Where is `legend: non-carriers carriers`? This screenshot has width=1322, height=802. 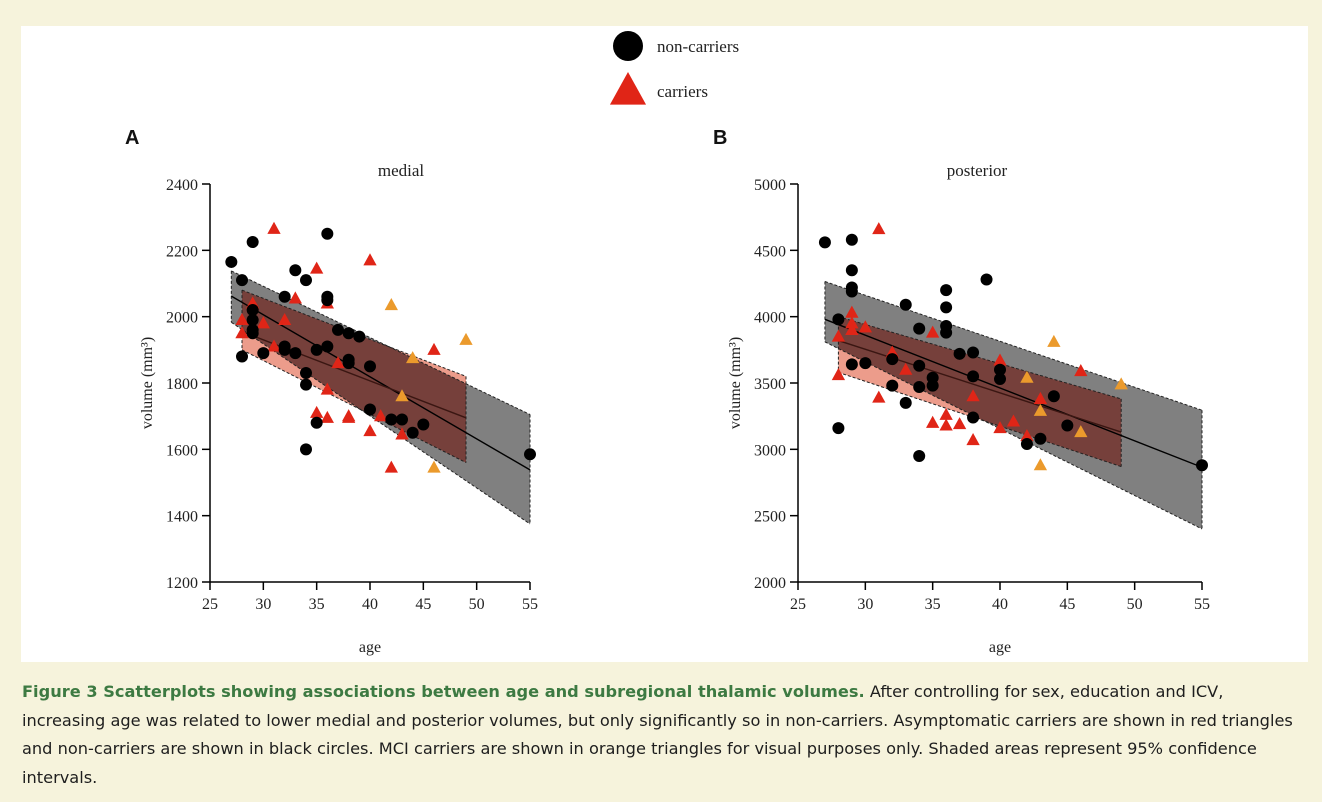
legend: non-carriers carriers is located at coordinates (674, 68).